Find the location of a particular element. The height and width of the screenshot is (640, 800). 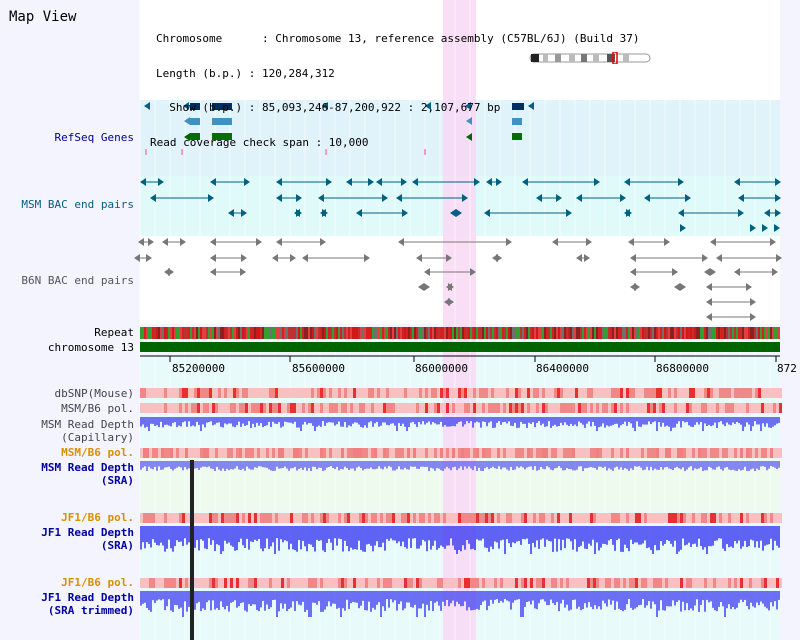

track-label-msm-bac: MSM BAC end pairs is located at coordinates (77, 204).